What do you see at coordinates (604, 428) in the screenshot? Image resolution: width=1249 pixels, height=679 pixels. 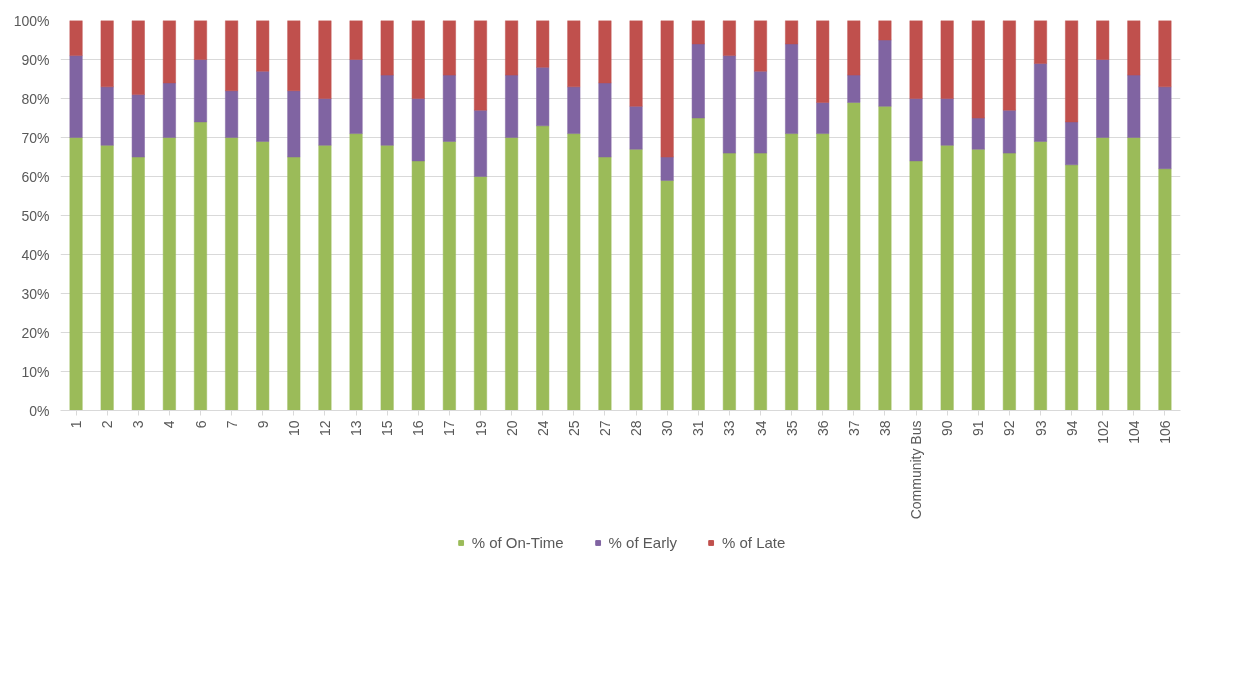 I see `x-tick-label: 27` at bounding box center [604, 428].